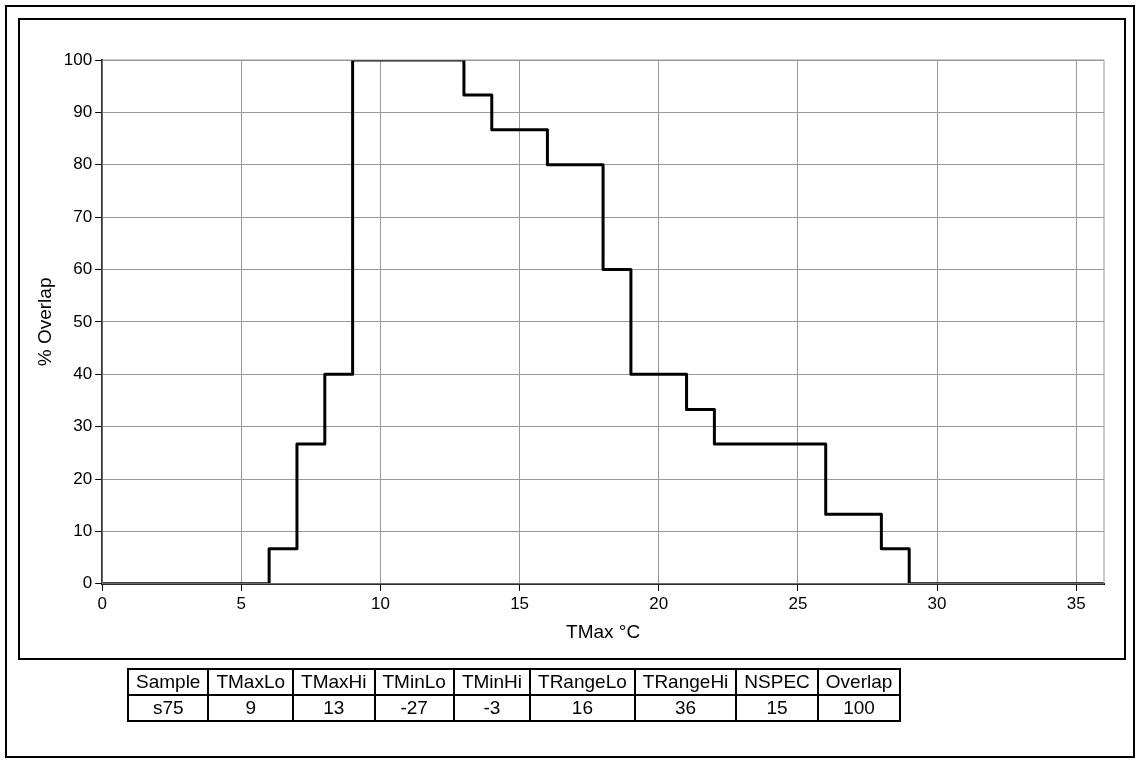 The width and height of the screenshot is (1141, 763). Describe the element at coordinates (582, 682) in the screenshot. I see `text: TRangeLo` at that location.